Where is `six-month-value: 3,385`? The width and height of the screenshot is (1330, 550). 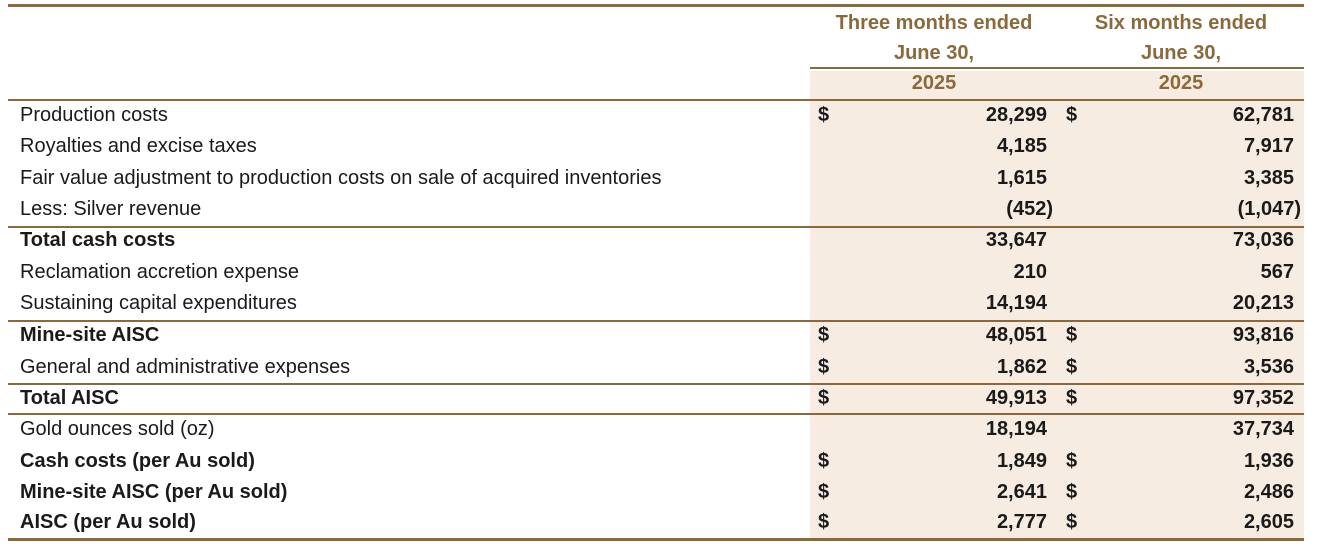 six-month-value: 3,385 is located at coordinates (1268, 178).